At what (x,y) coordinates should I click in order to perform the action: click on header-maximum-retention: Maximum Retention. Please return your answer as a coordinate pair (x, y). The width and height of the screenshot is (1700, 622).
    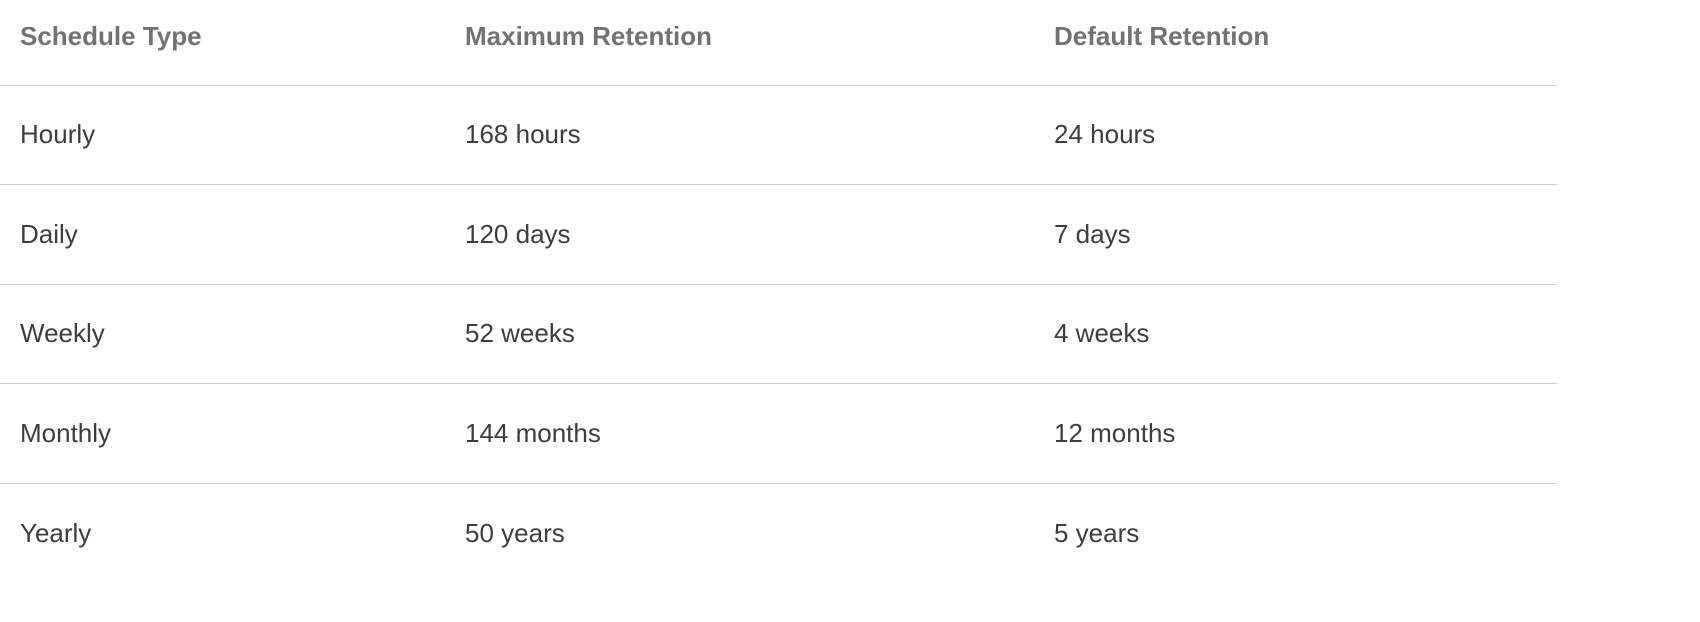
    Looking at the image, I should click on (739, 43).